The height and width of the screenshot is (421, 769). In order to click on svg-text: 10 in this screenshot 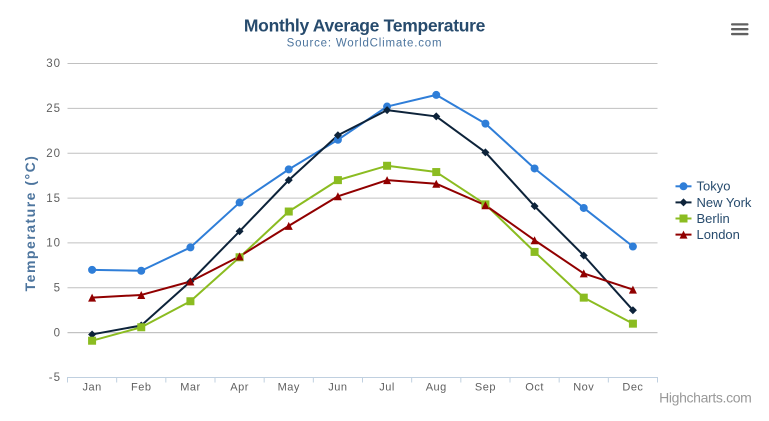, I will do `click(53, 244)`.